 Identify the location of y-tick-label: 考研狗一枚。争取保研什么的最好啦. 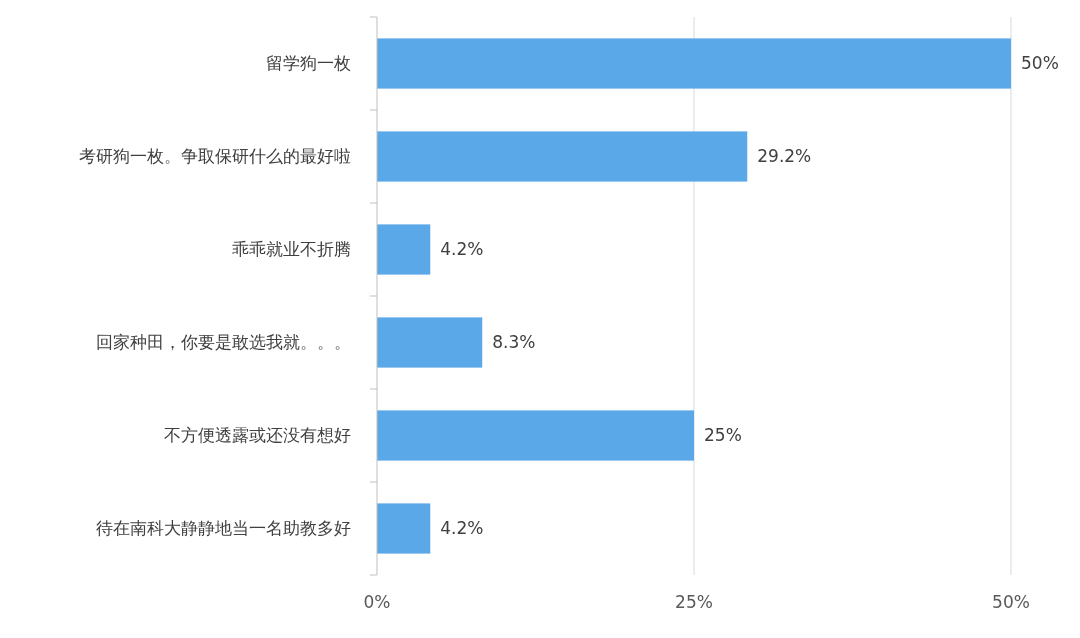
(215, 156).